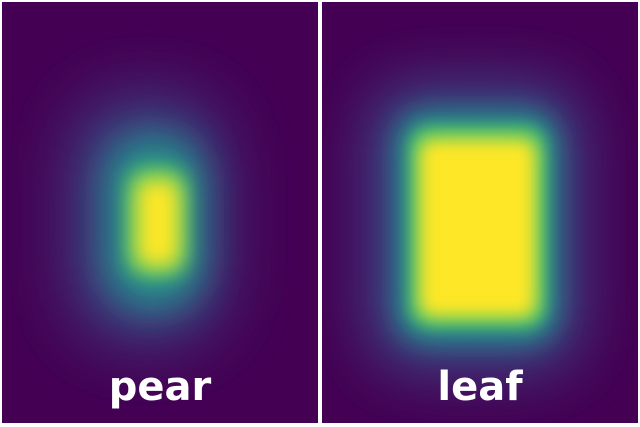 The height and width of the screenshot is (427, 640). I want to click on panel-label: leaf, so click(480, 387).